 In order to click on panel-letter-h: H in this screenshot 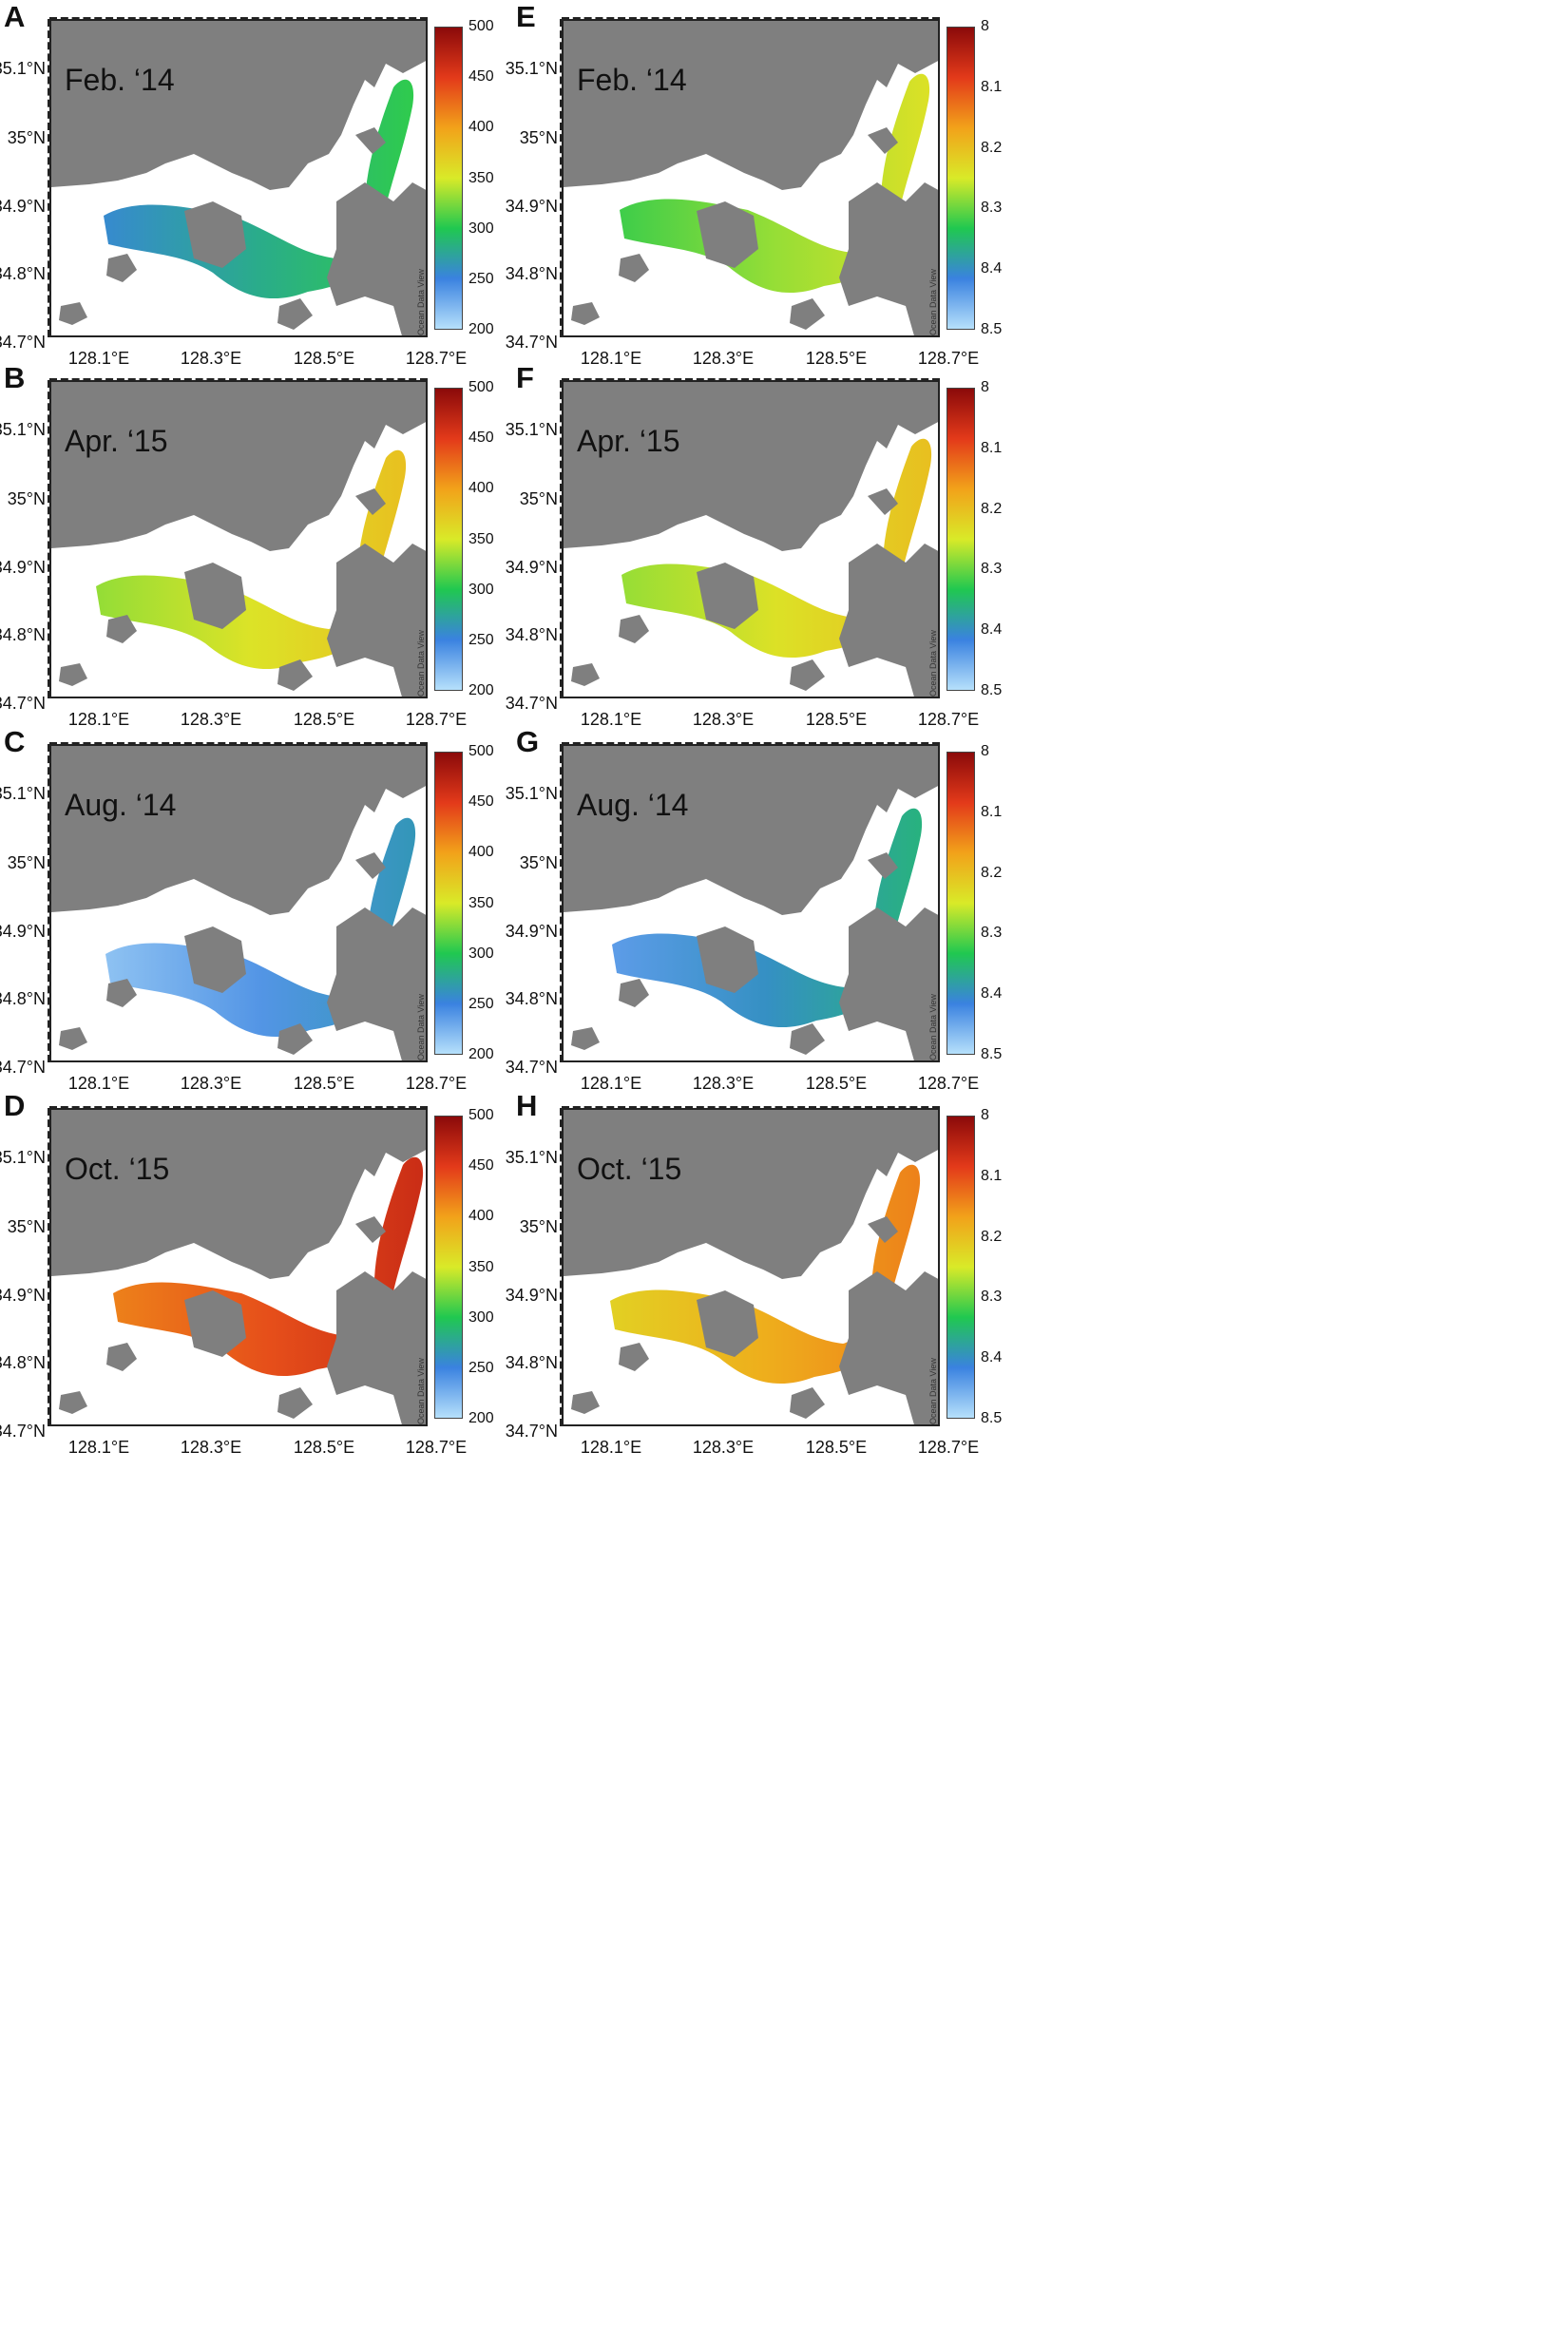, I will do `click(527, 1105)`.